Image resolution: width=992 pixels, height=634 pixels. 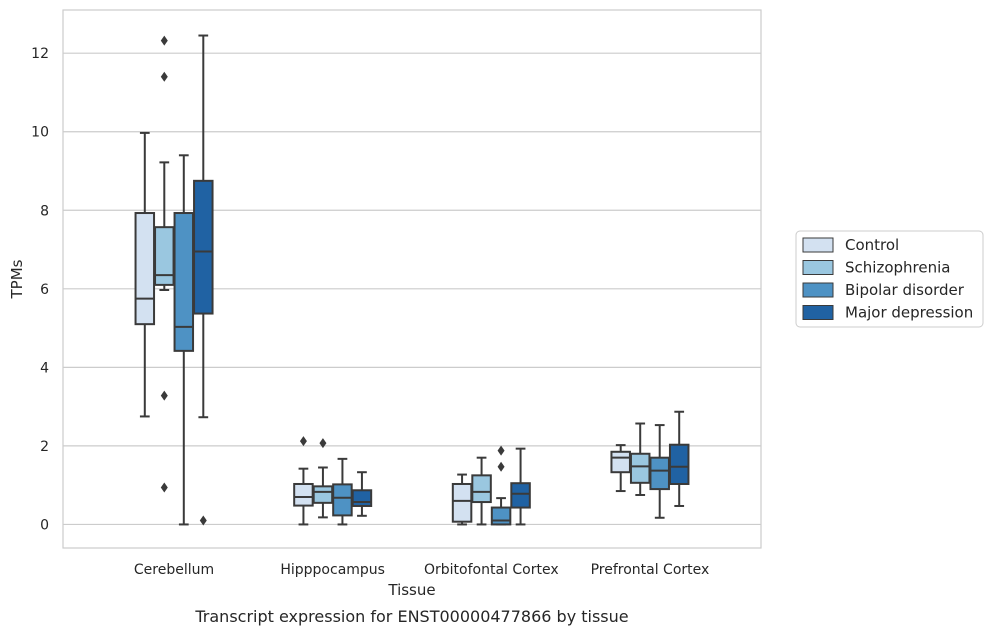 What do you see at coordinates (411, 590) in the screenshot?
I see `x-axis-label: Tissue` at bounding box center [411, 590].